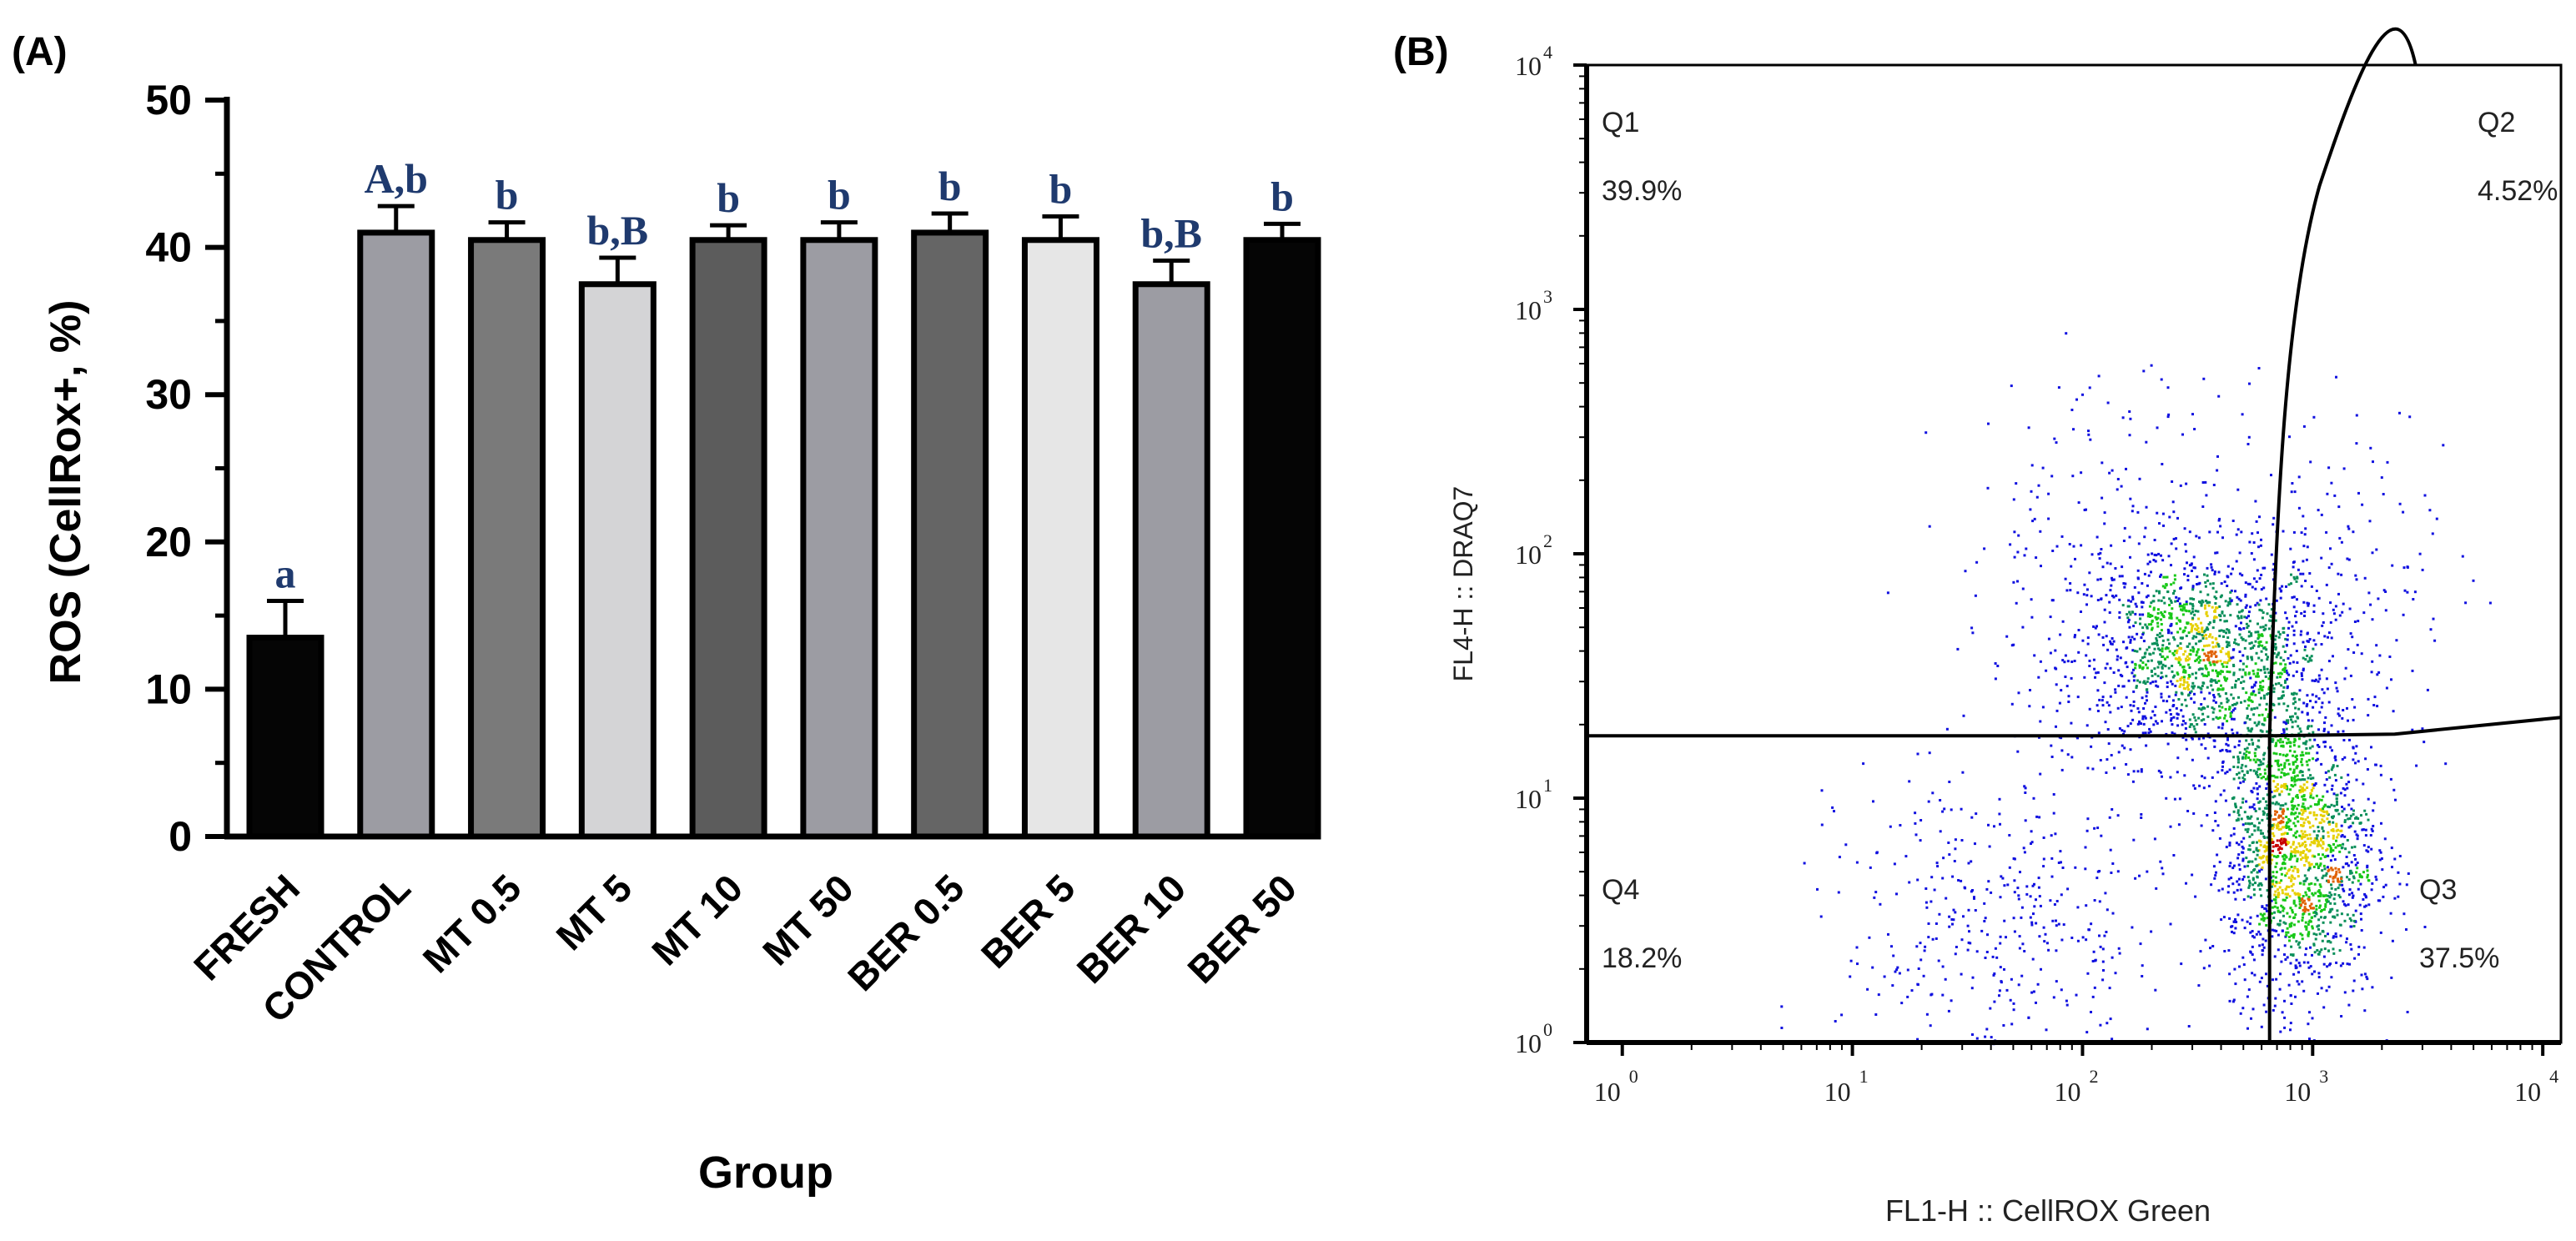 The height and width of the screenshot is (1241, 2576). What do you see at coordinates (1463, 584) in the screenshot?
I see `y-axis-title: FL4-H :: DRAQ7` at bounding box center [1463, 584].